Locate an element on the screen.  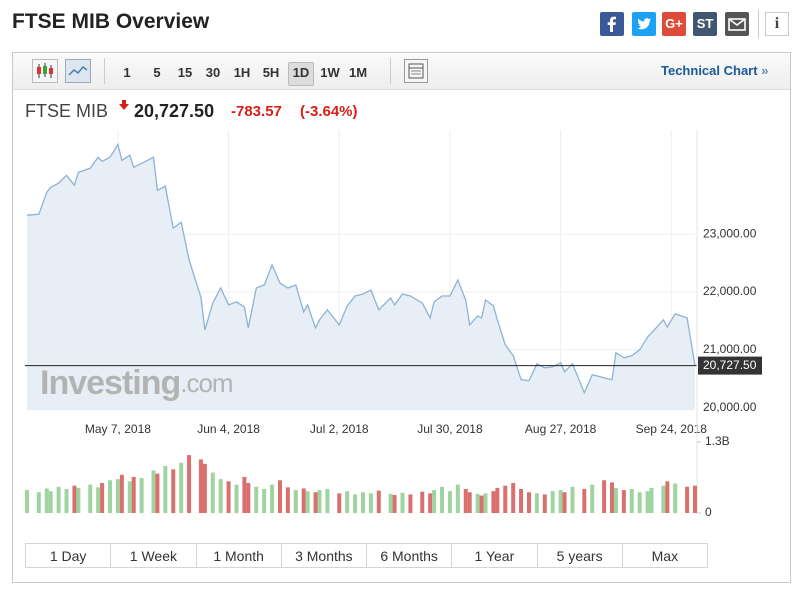
google-plus-share: G+ is located at coordinates (674, 24).